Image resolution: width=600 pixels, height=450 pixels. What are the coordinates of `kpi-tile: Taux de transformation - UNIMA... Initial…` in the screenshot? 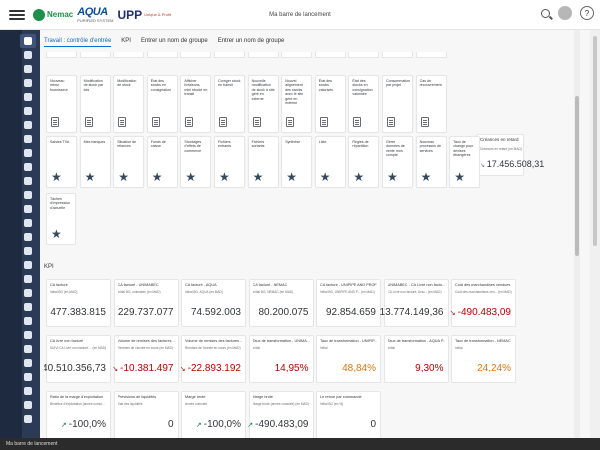 It's located at (281, 359).